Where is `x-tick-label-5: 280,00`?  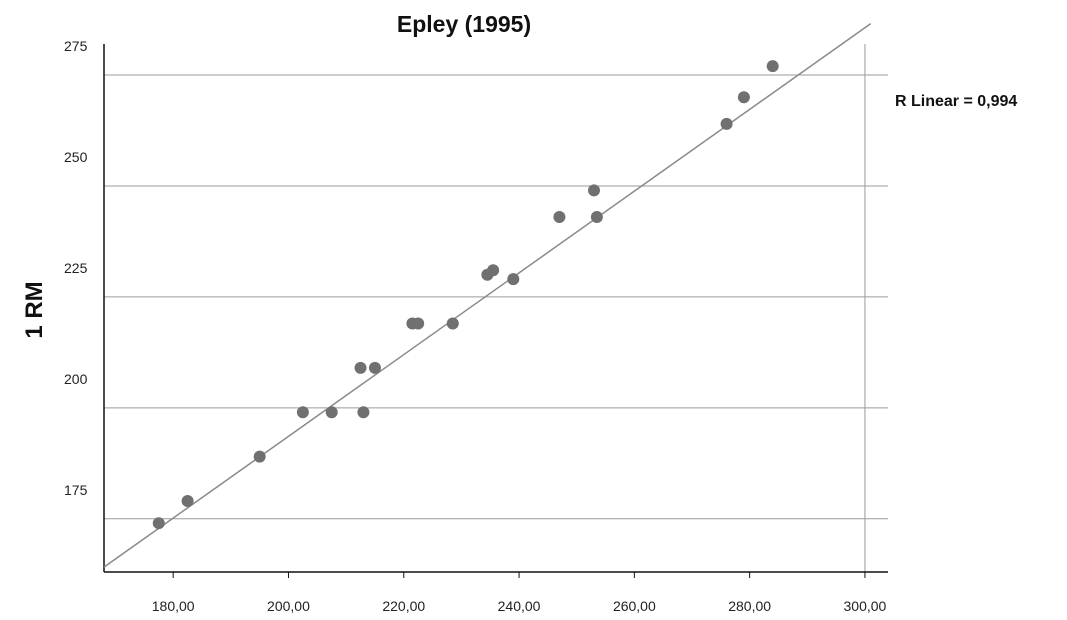 x-tick-label-5: 280,00 is located at coordinates (749, 606).